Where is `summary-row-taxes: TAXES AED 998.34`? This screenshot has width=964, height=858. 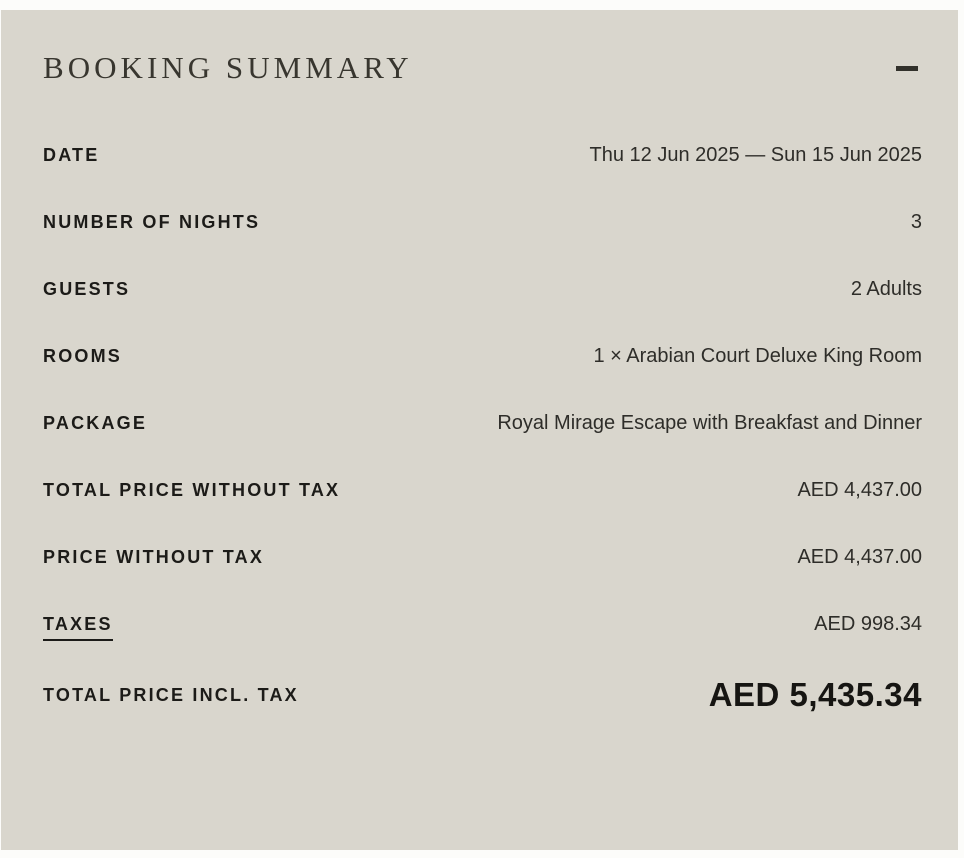 summary-row-taxes: TAXES AED 998.34 is located at coordinates (482, 624).